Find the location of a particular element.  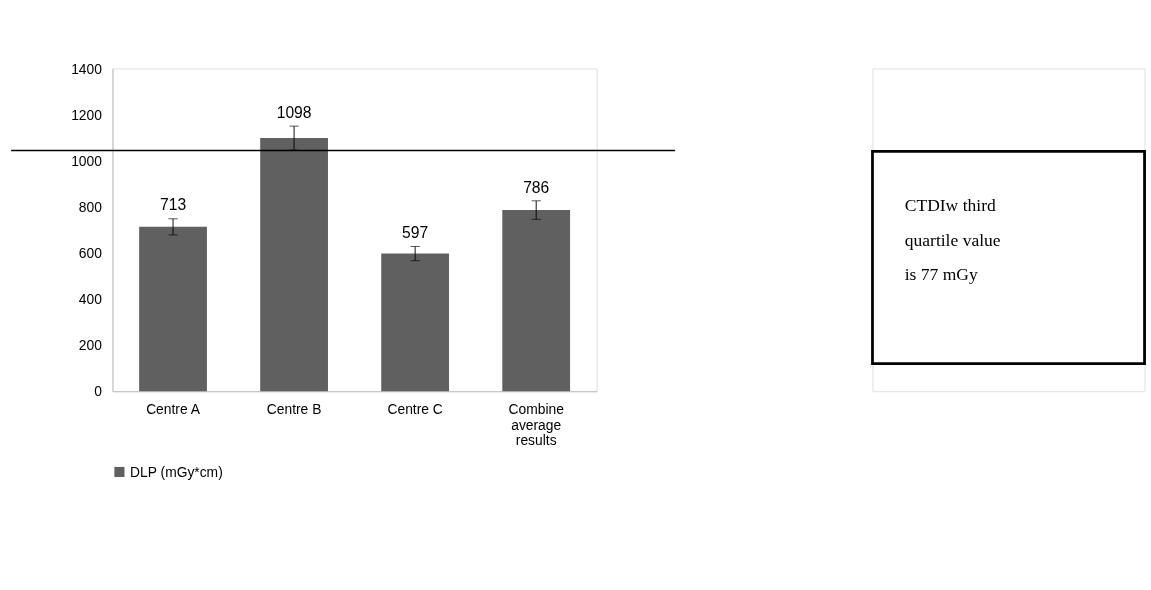

data-label: 597 is located at coordinates (415, 233).